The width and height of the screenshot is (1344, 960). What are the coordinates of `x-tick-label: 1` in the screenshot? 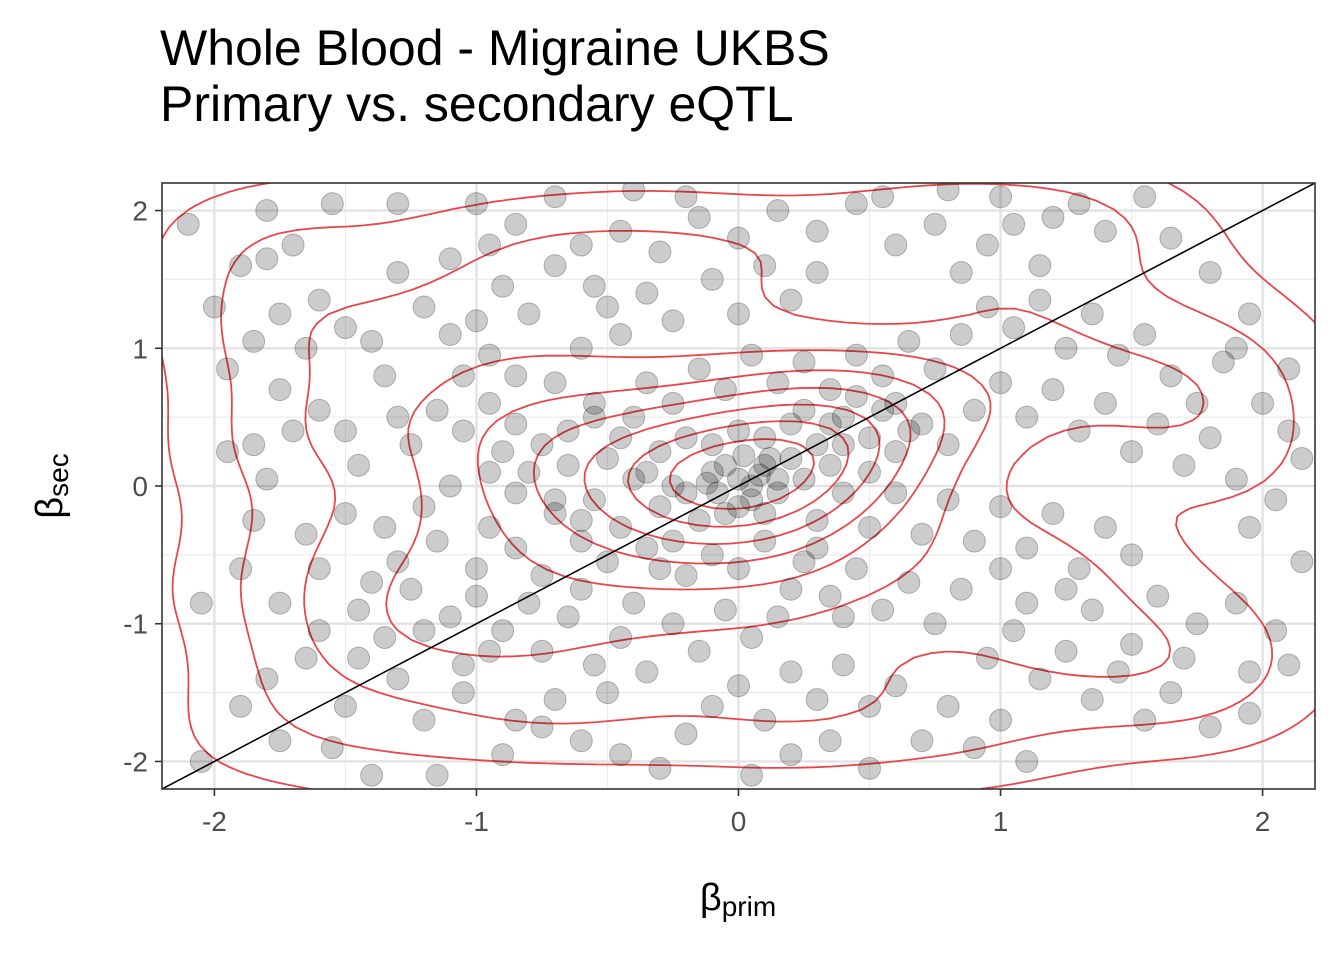 It's located at (1001, 821).